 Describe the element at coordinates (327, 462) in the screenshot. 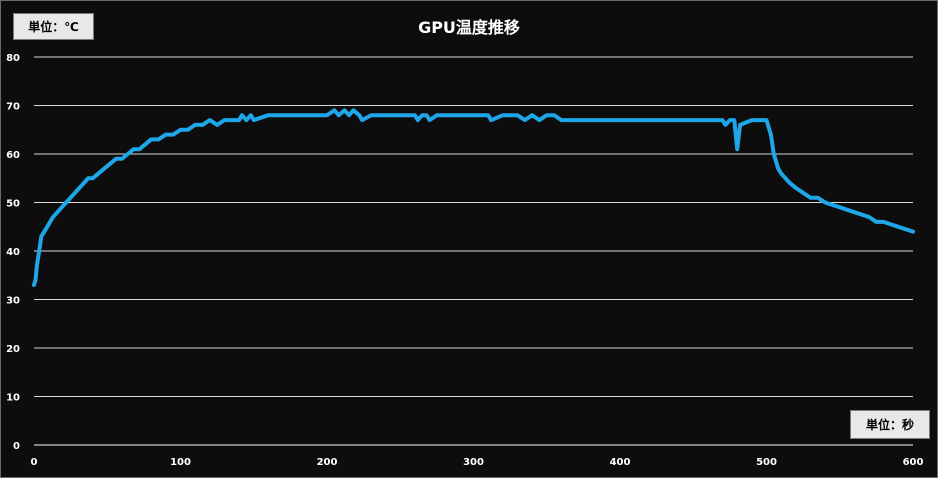

I see `x-tick-label: 200` at that location.